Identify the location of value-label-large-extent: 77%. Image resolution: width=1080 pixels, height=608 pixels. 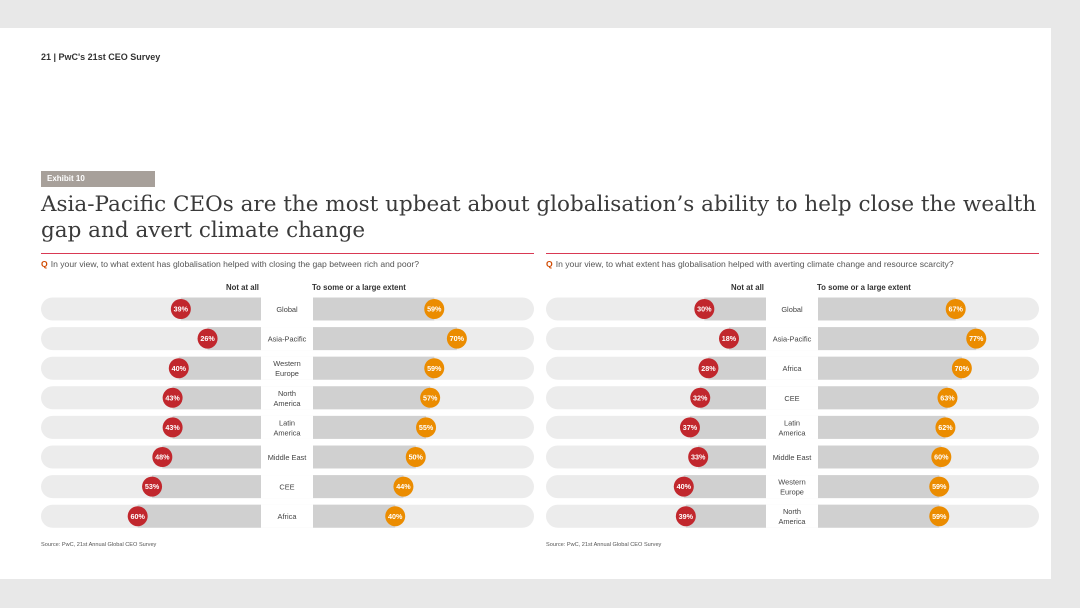
(976, 338).